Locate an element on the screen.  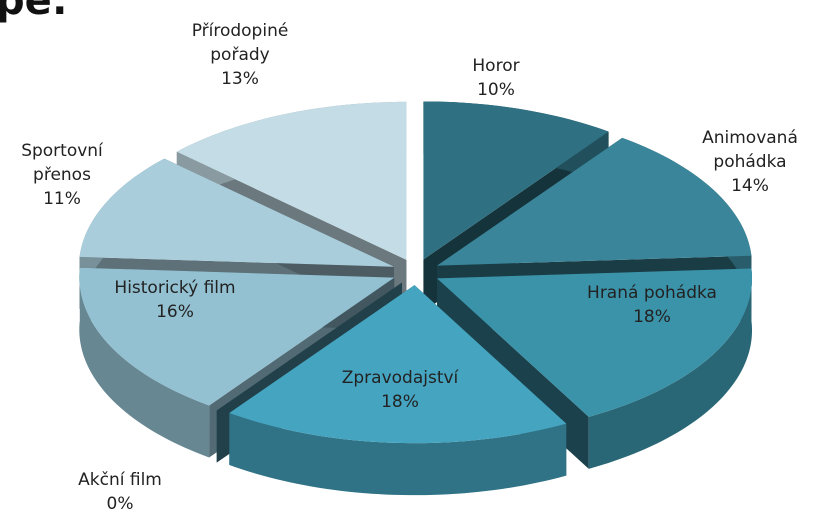
data-label: Horor 10% is located at coordinates (496, 78).